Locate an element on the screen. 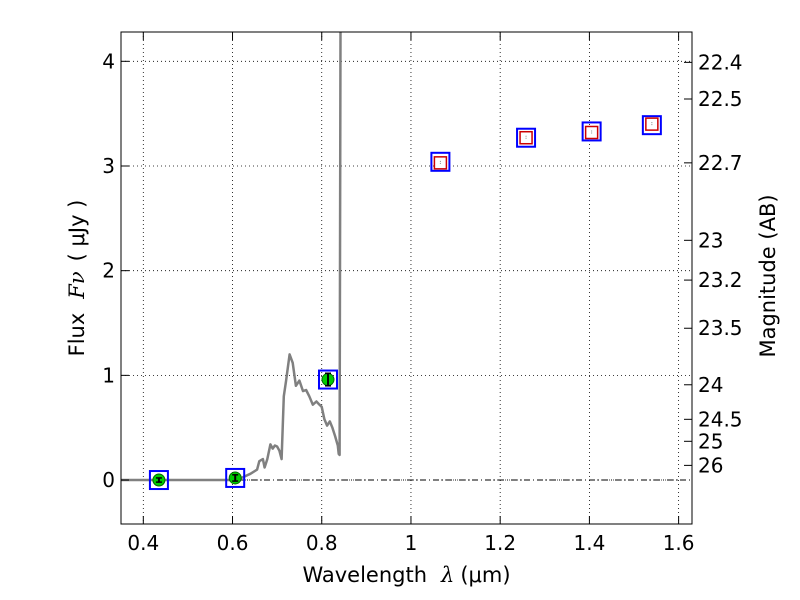 The width and height of the screenshot is (800, 600). mag-tick-label: 24.5 is located at coordinates (720, 419).